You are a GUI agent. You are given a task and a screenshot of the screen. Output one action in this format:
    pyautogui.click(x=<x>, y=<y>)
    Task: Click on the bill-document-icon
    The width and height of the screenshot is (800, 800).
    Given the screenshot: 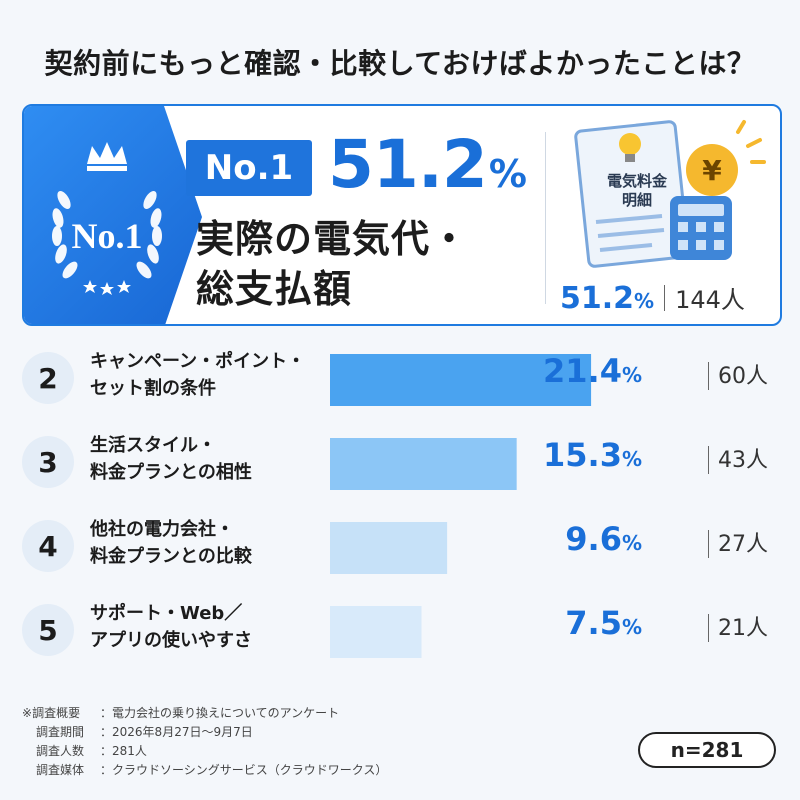 What is the action you would take?
    pyautogui.click(x=632, y=194)
    